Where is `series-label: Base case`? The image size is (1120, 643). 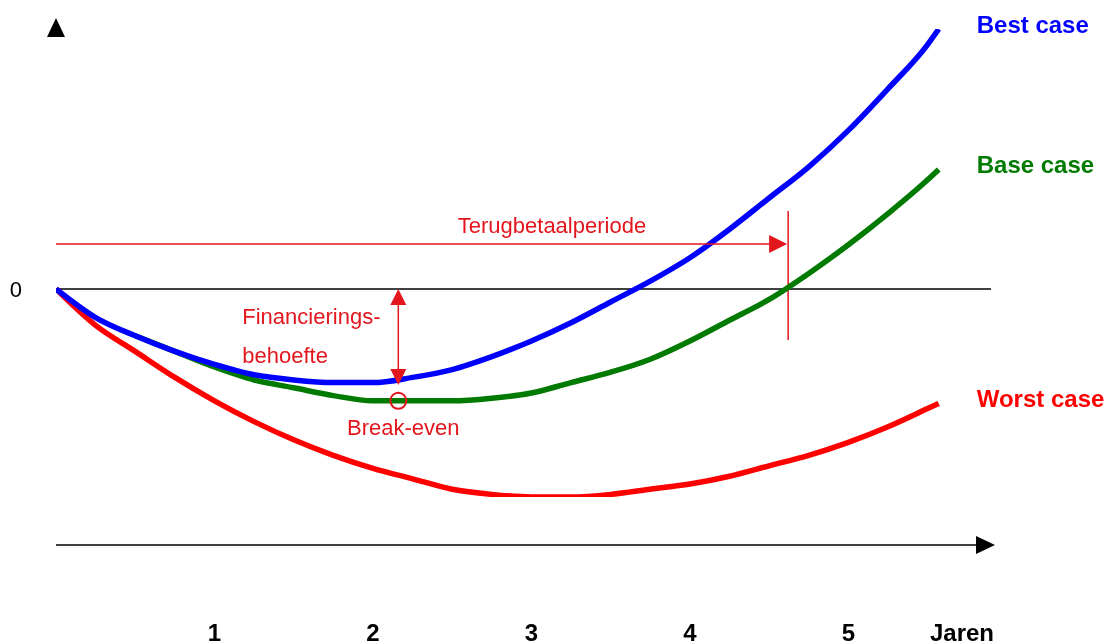 series-label: Base case is located at coordinates (1035, 164).